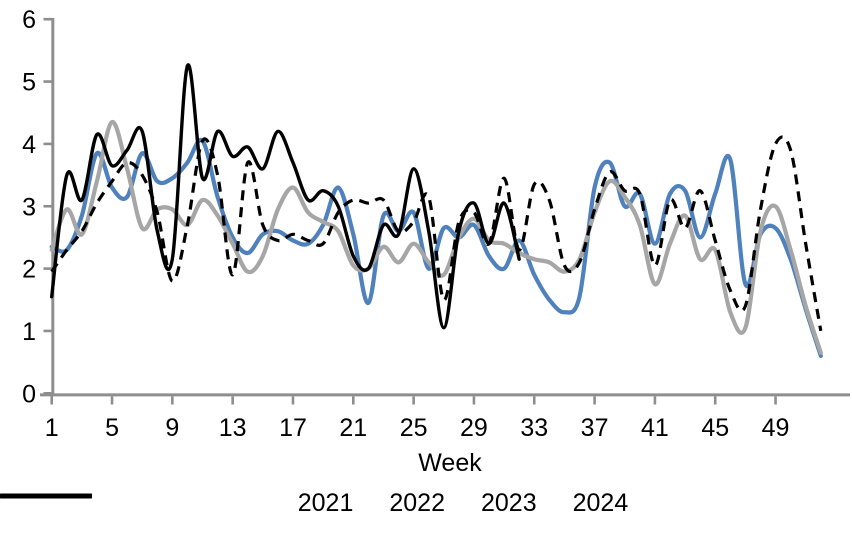 The image size is (852, 536). What do you see at coordinates (715, 428) in the screenshot?
I see `x-tick-label: 45` at bounding box center [715, 428].